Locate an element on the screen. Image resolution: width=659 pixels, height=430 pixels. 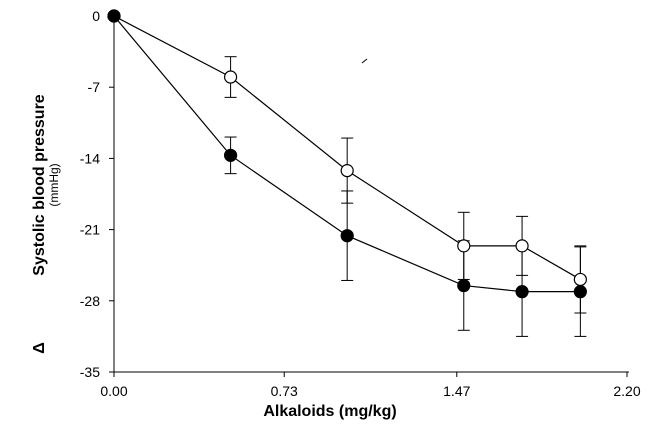
y-tick-label: -35 is located at coordinates (90, 372).